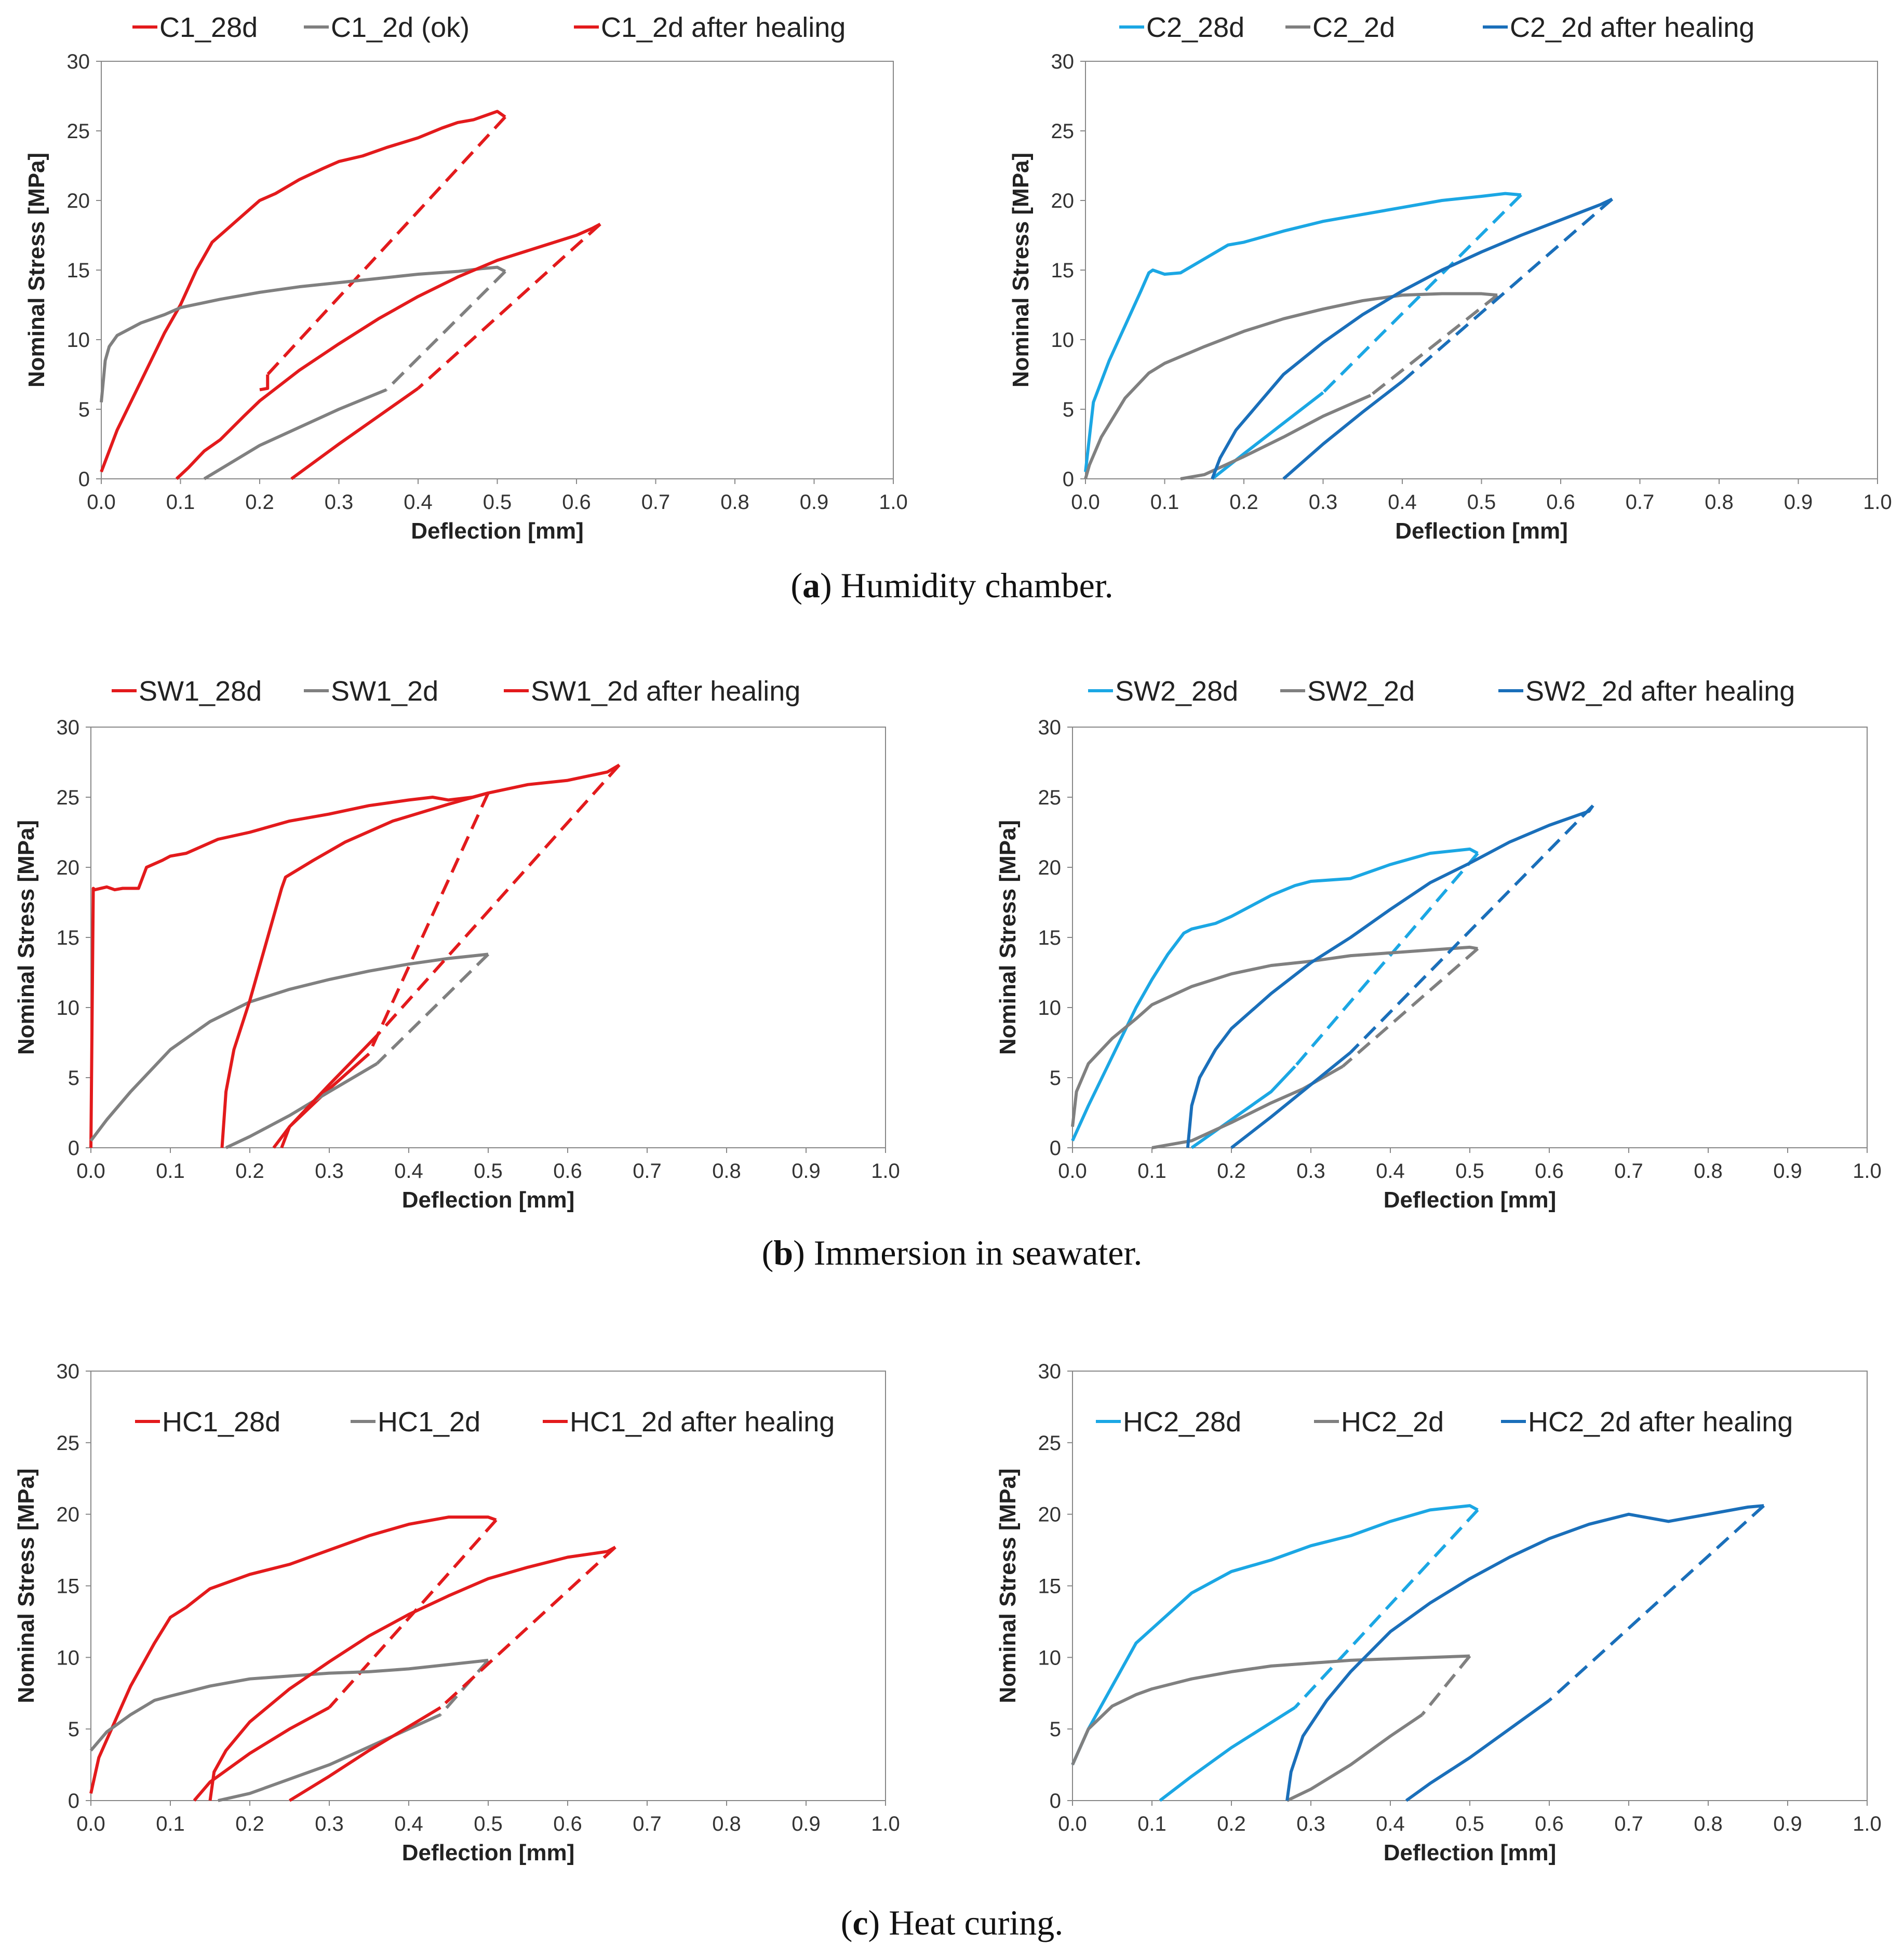  Describe the element at coordinates (385, 691) in the screenshot. I see `legend-label: SW1_2d` at that location.